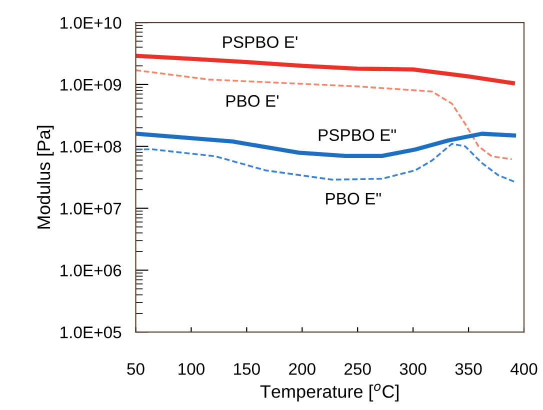  Describe the element at coordinates (91, 22) in the screenshot. I see `y-tick-label: 1.0E+10` at that location.